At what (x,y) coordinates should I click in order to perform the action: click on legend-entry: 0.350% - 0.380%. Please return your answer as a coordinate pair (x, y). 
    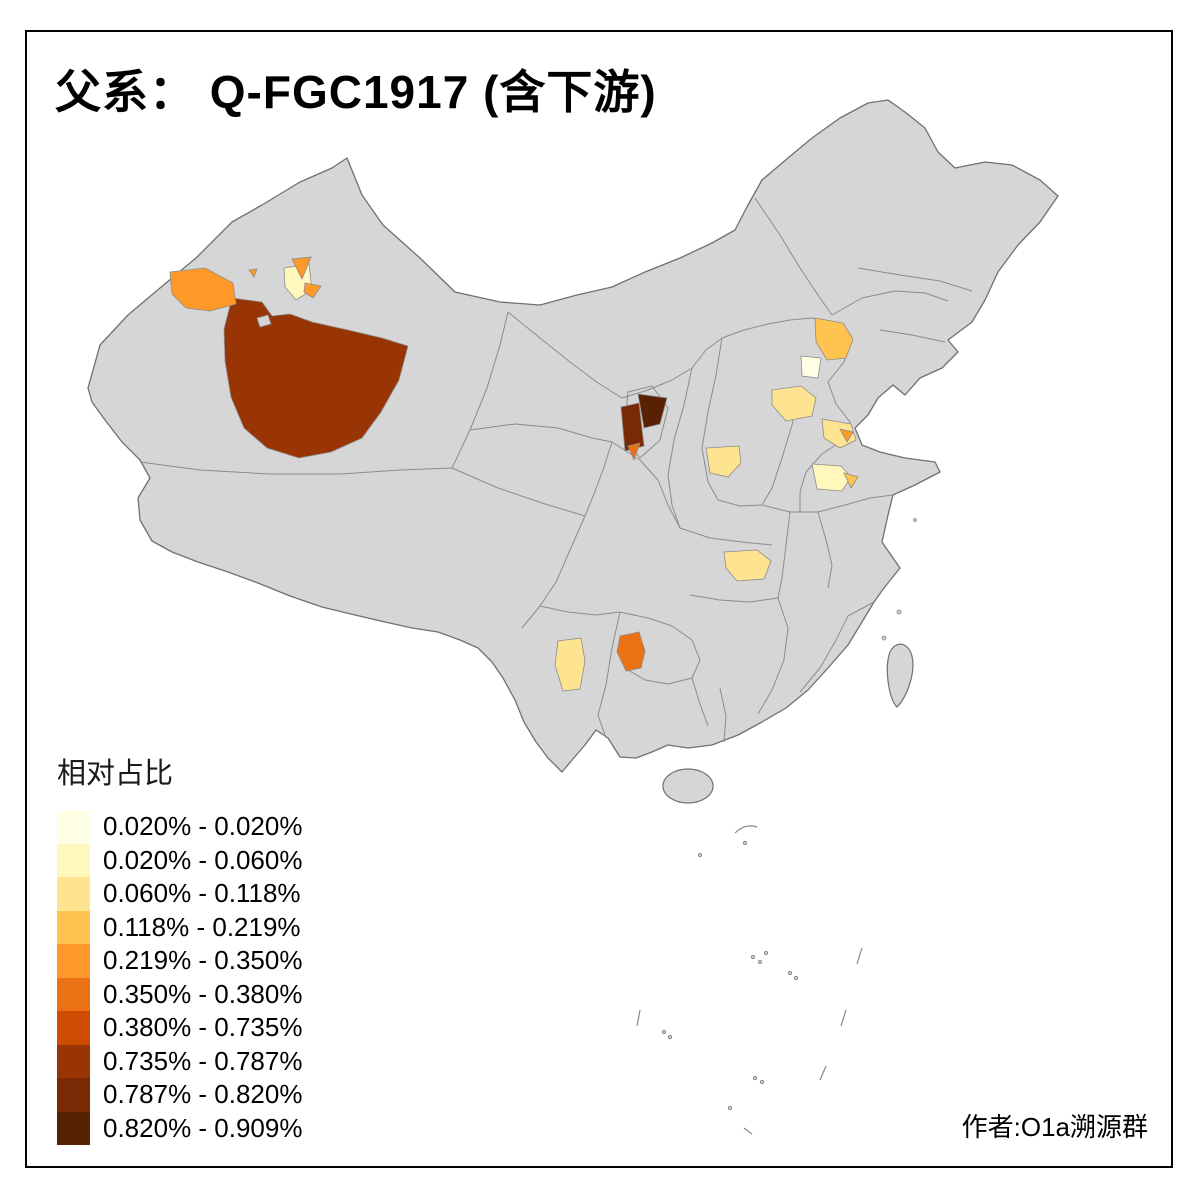
    Looking at the image, I should click on (180, 994).